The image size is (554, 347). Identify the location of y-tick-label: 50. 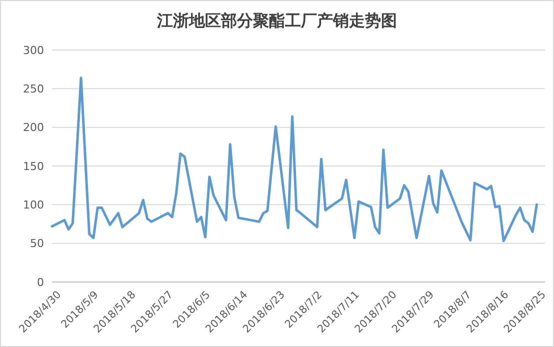
(37, 243).